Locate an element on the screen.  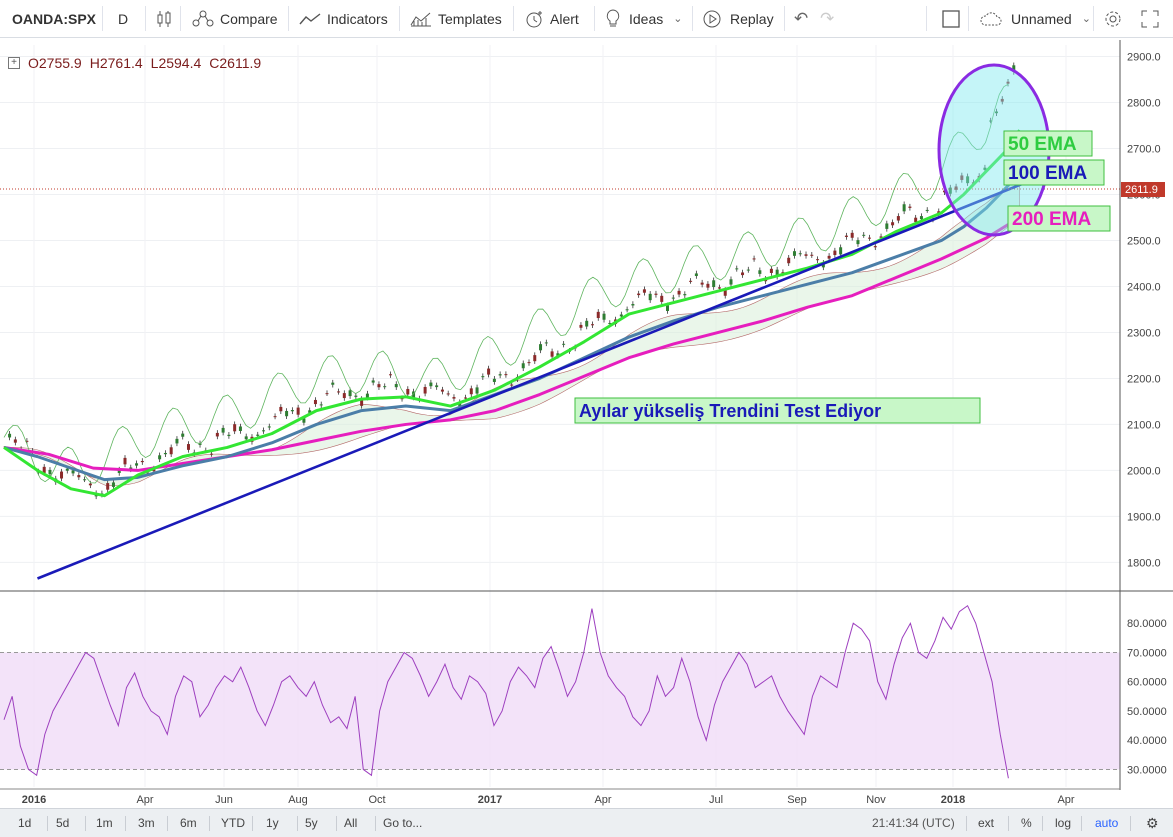
chart-settings-button: ⚙ is located at coordinates (1152, 823).